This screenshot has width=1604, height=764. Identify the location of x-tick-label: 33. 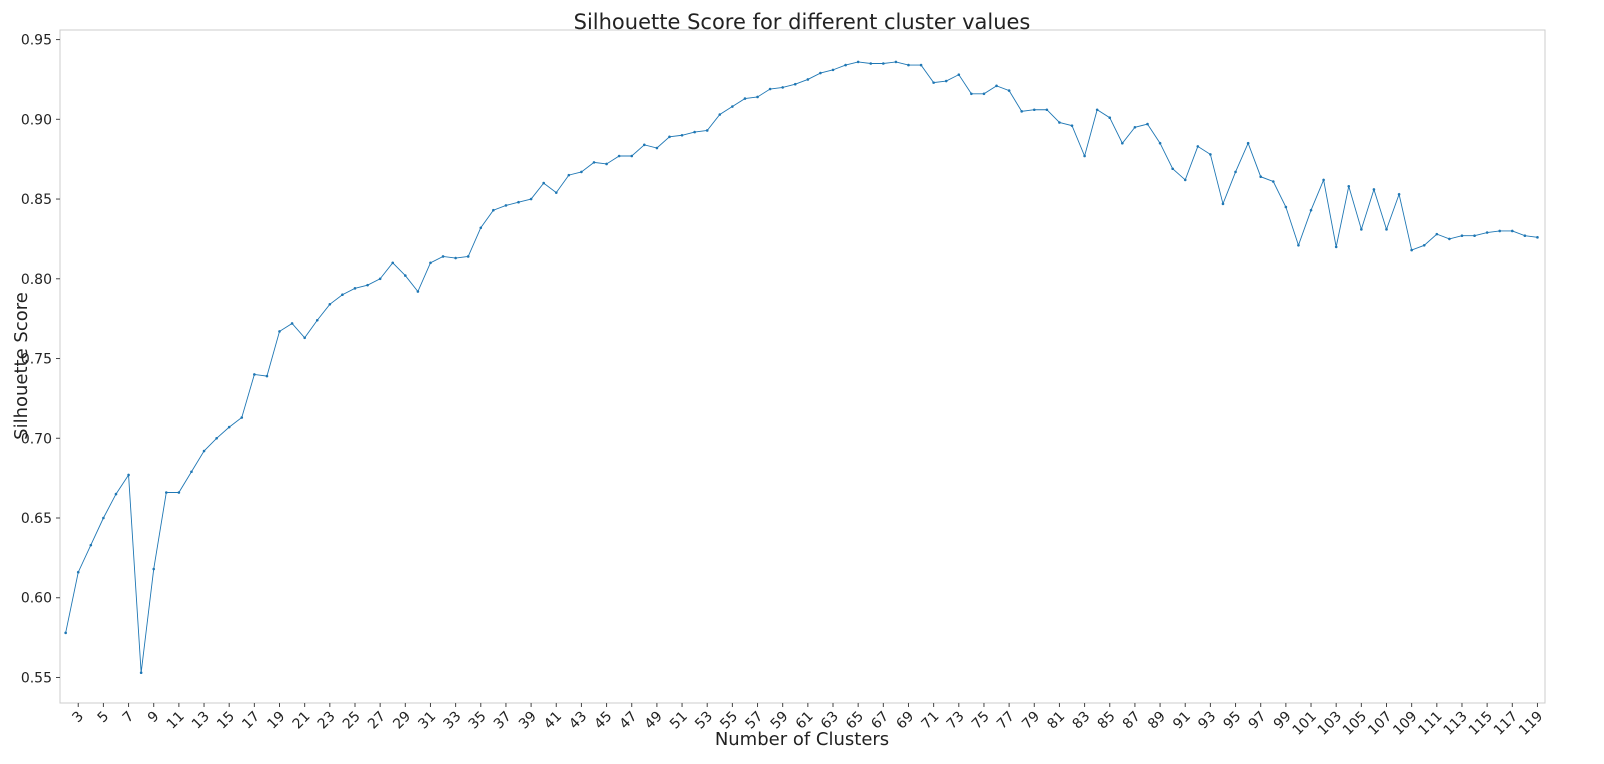
(453, 721).